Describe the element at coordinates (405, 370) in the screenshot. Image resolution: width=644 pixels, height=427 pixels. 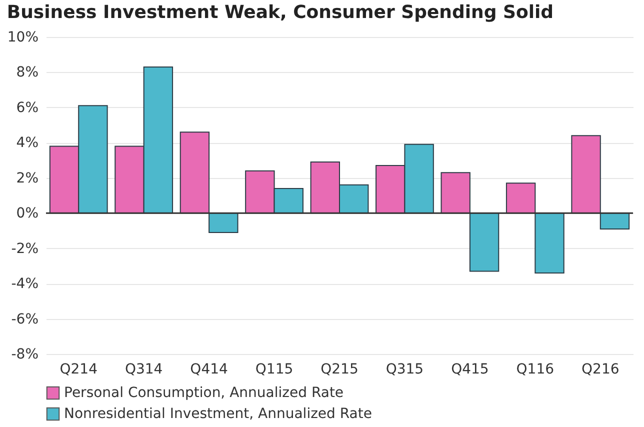
I see `x-tick-label: Q315` at that location.